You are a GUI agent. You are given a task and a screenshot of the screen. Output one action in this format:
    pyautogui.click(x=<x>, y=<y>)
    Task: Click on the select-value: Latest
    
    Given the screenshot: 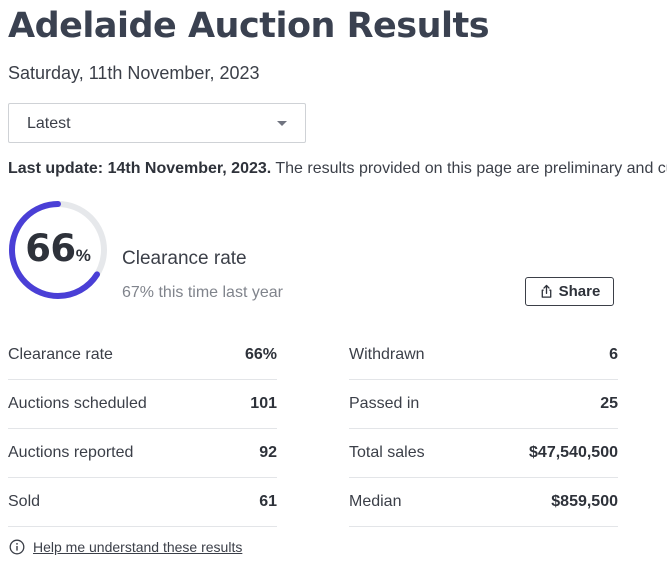 What is the action you would take?
    pyautogui.click(x=49, y=123)
    